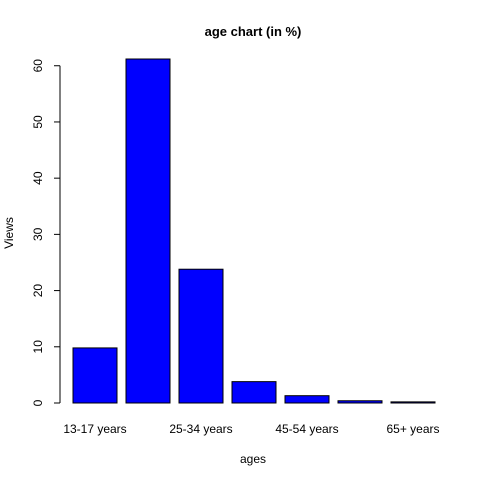 Image resolution: width=480 pixels, height=480 pixels. I want to click on y-tick-label: 10, so click(38, 347).